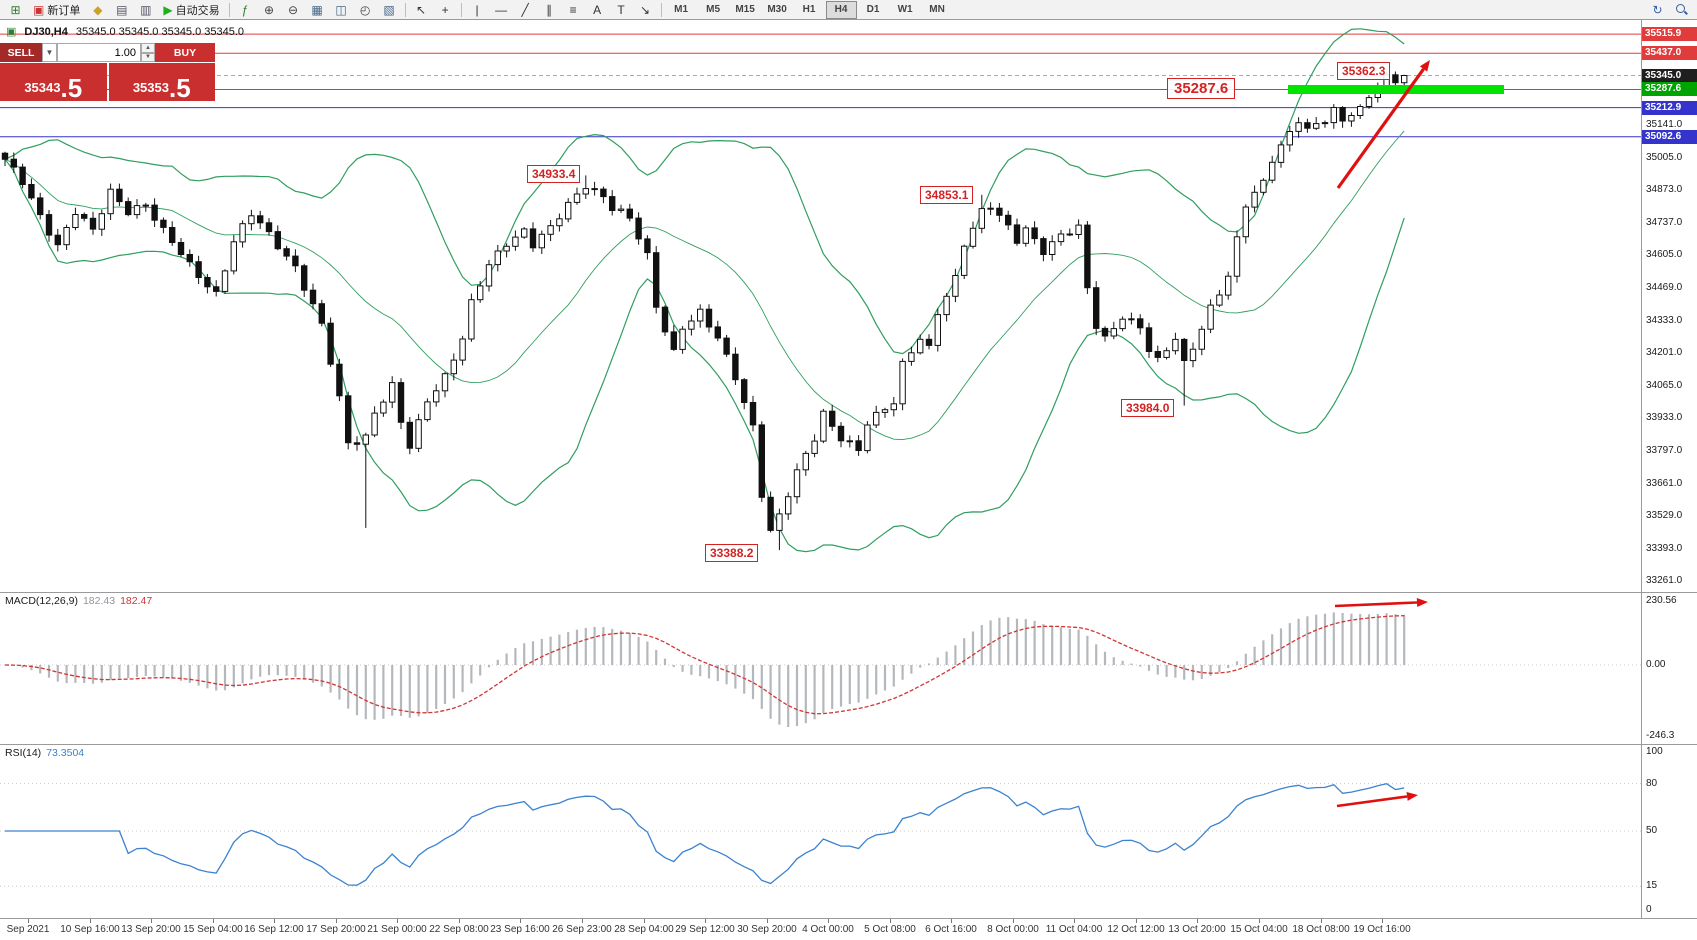 This screenshot has width=1697, height=940. I want to click on profiles-icon: ◆, so click(97, 9).